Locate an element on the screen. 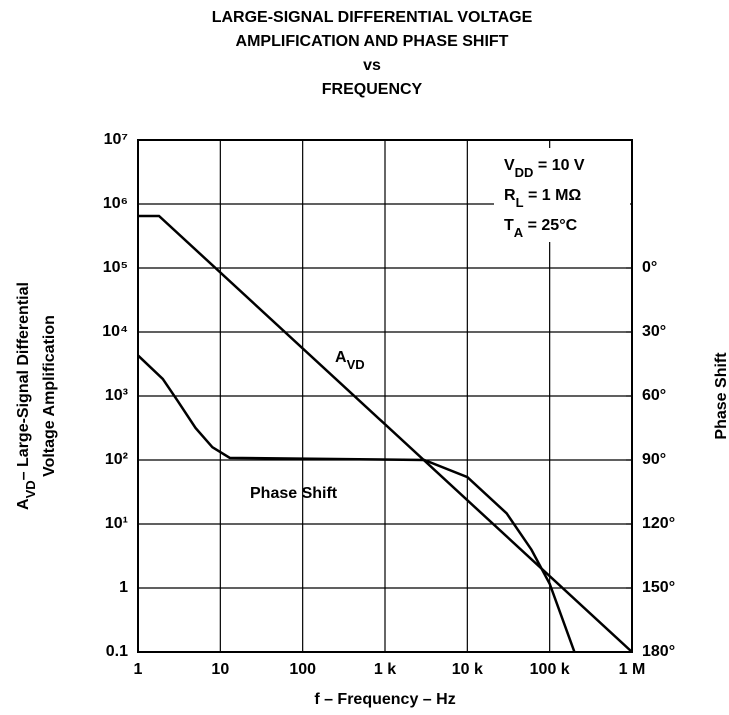 The image size is (729, 715). y-tick-label: 0.1 is located at coordinates (117, 651).